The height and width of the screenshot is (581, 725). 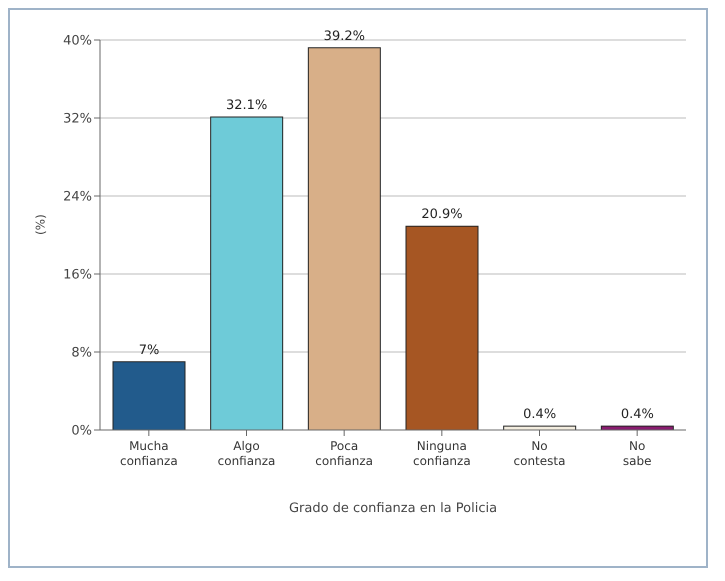 What do you see at coordinates (247, 453) in the screenshot?
I see `x-tick-label: Algo confianza` at bounding box center [247, 453].